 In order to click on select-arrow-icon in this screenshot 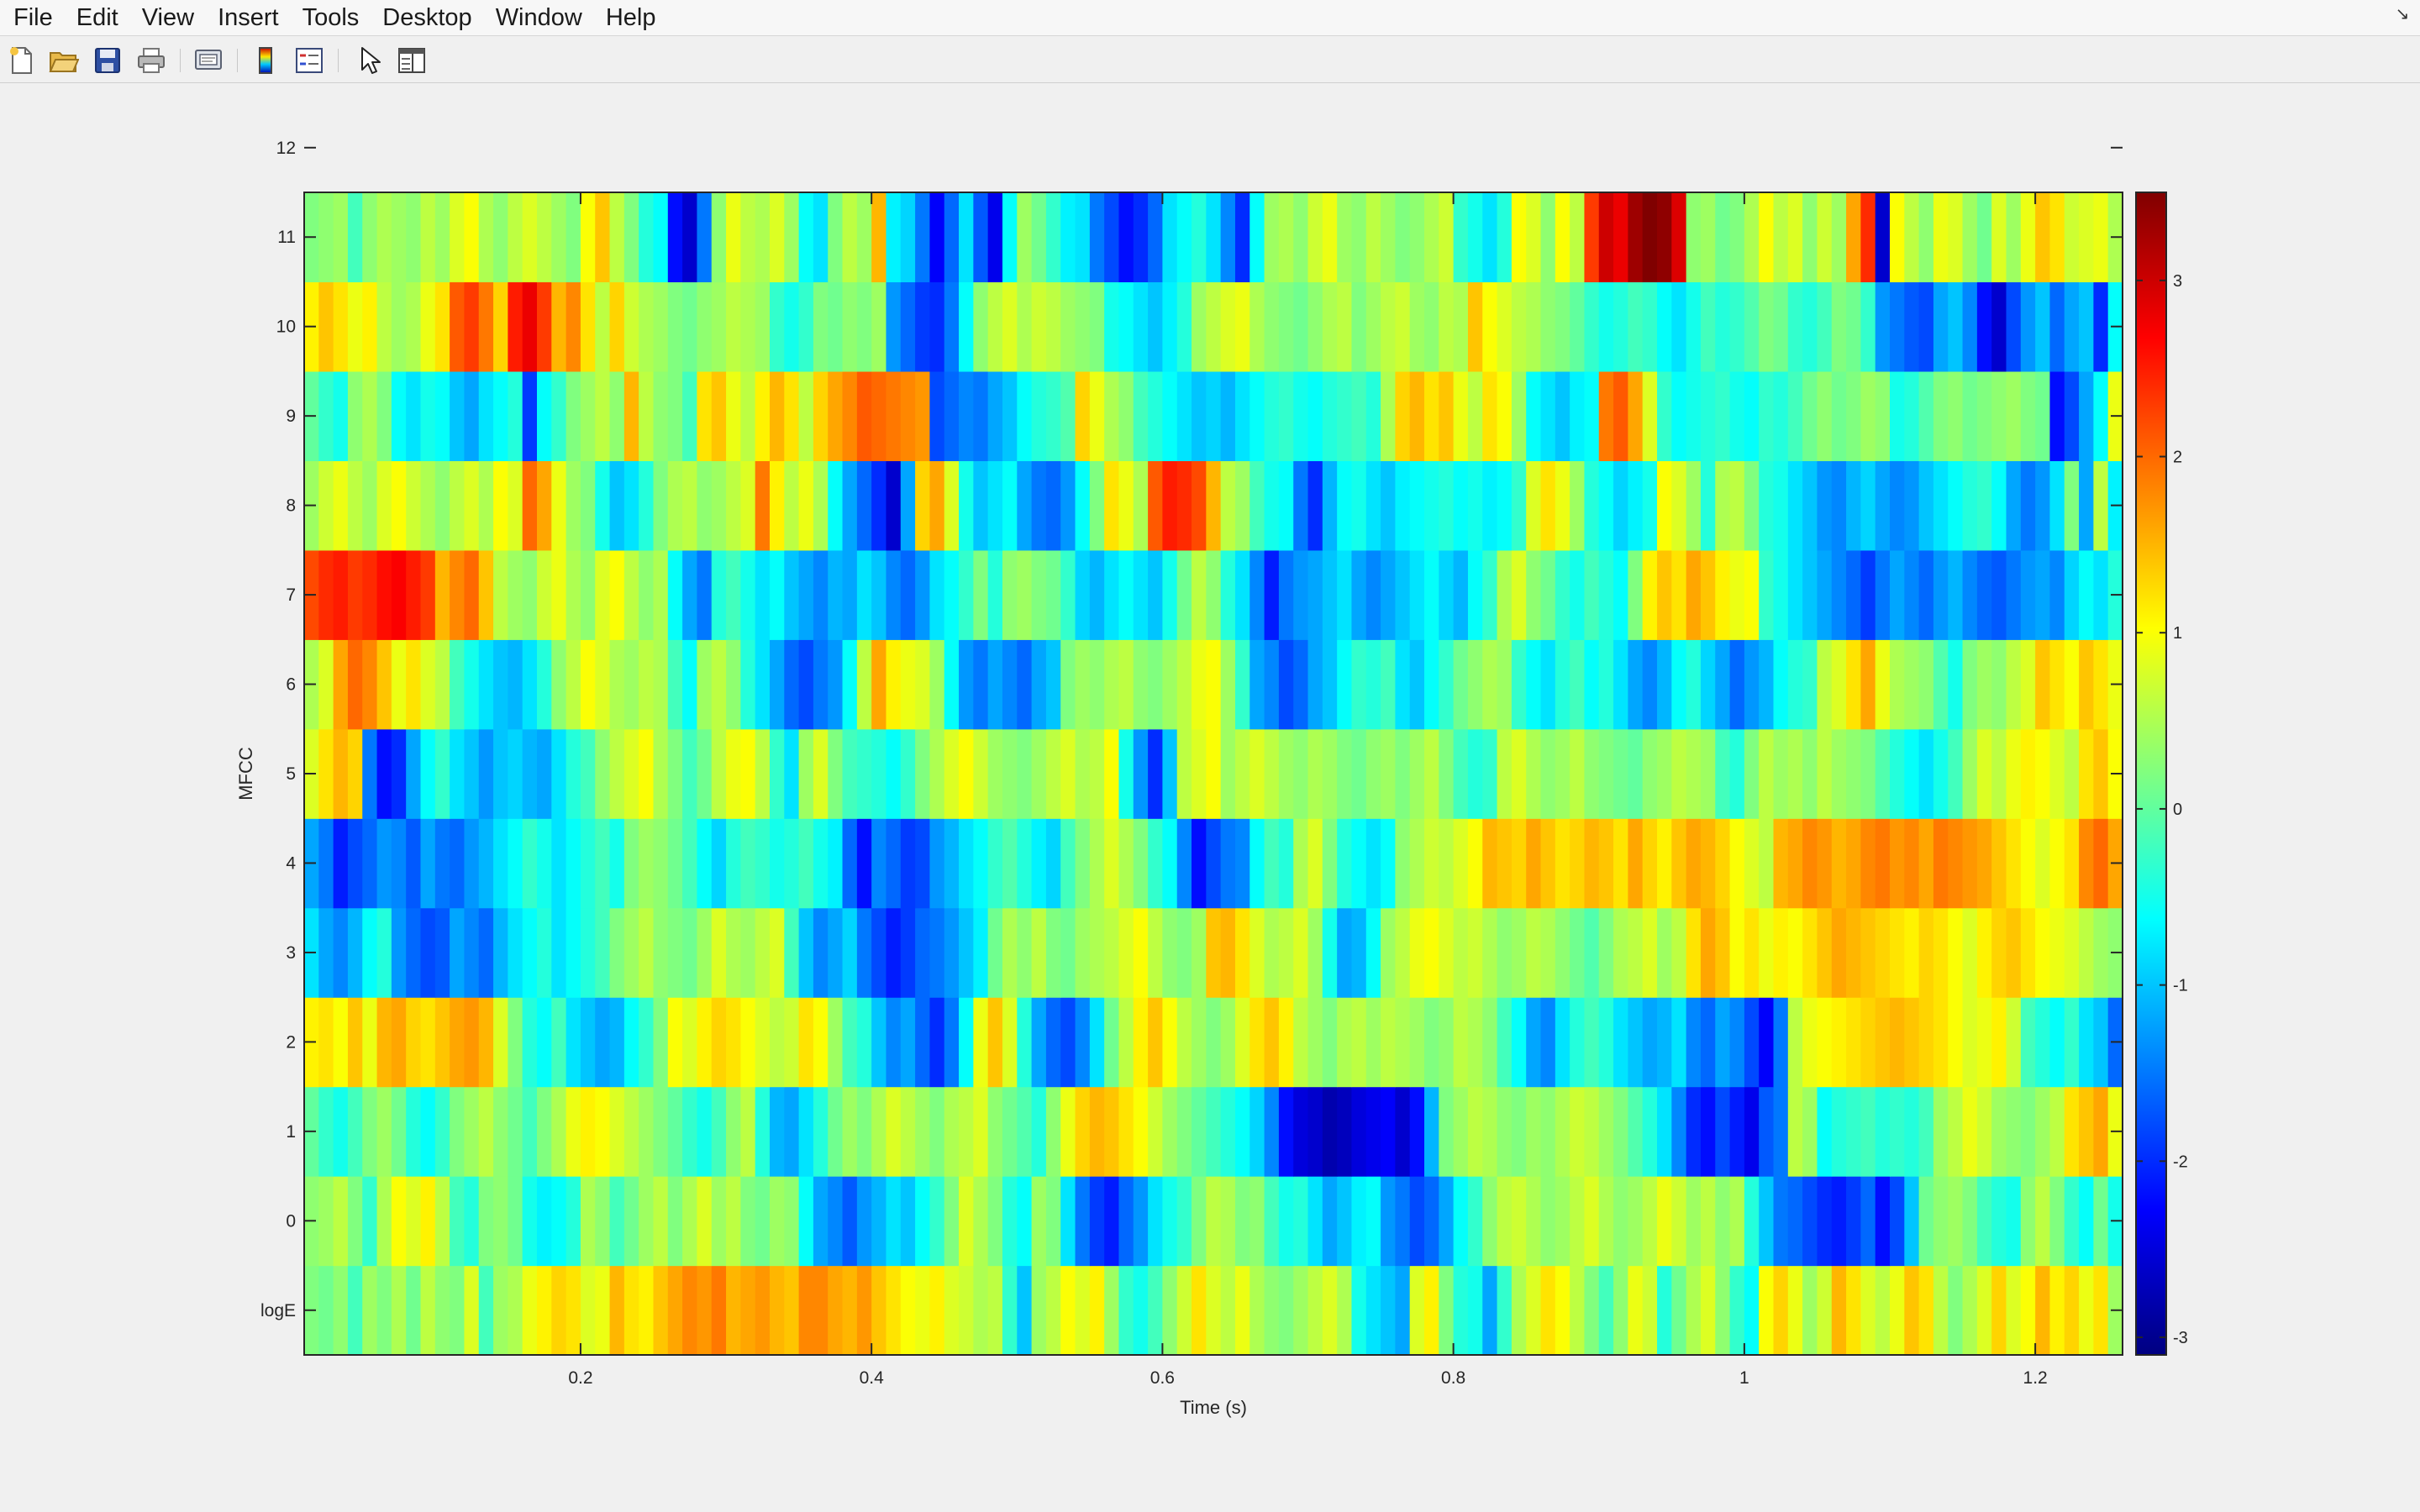, I will do `click(370, 60)`.